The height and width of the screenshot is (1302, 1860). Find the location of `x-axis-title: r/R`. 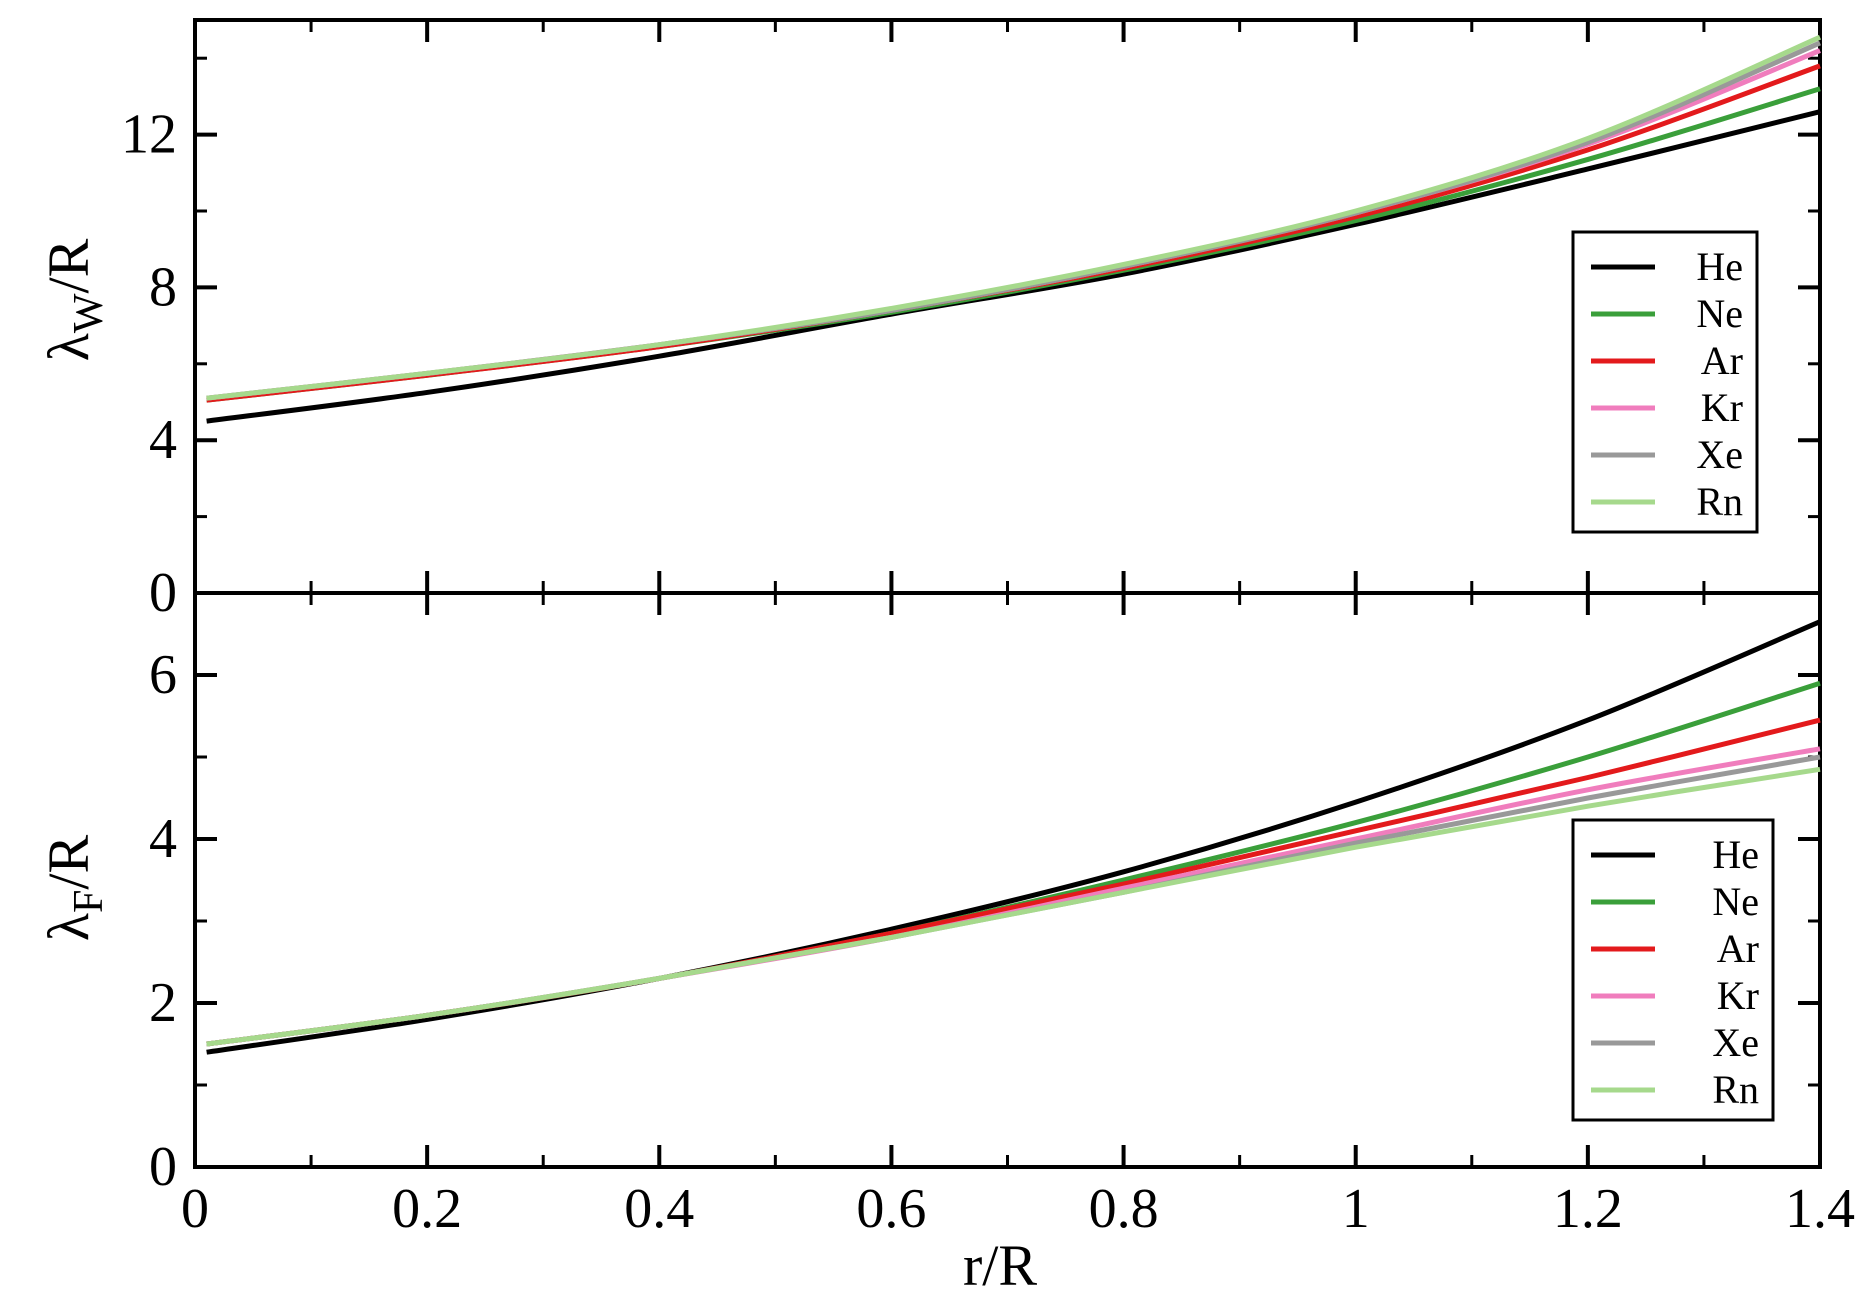

x-axis-title: r/R is located at coordinates (1000, 1265).